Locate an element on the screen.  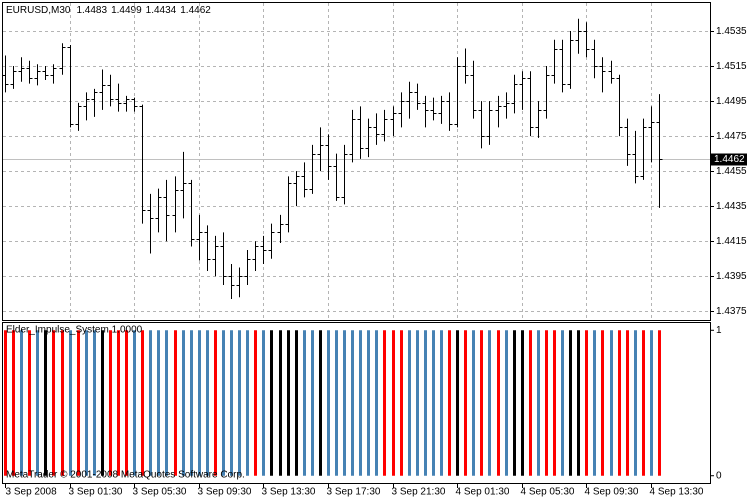
y-tick-label: 0 is located at coordinates (719, 475).